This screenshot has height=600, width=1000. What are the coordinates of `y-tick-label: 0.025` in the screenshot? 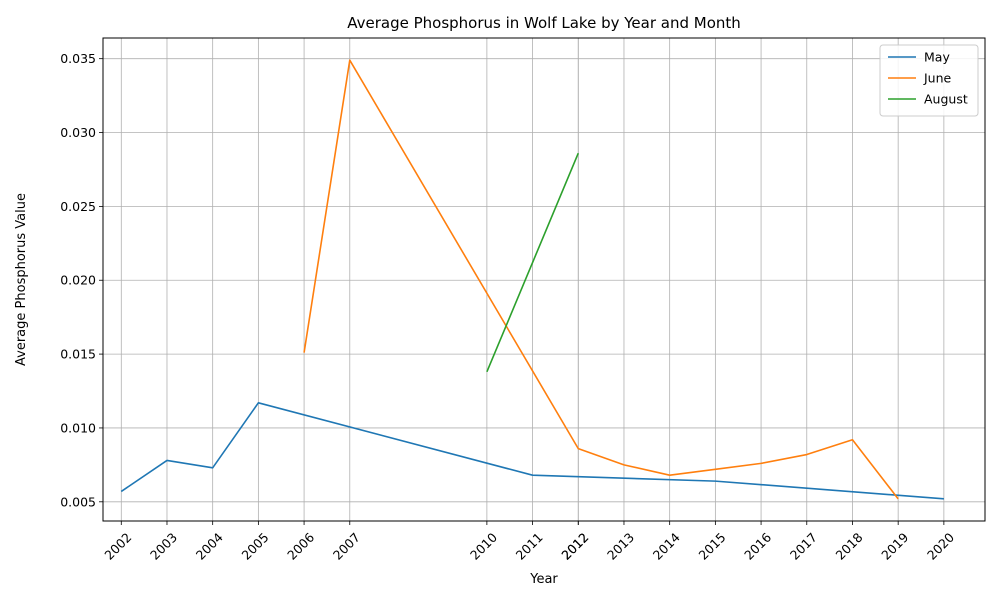 It's located at (78, 206).